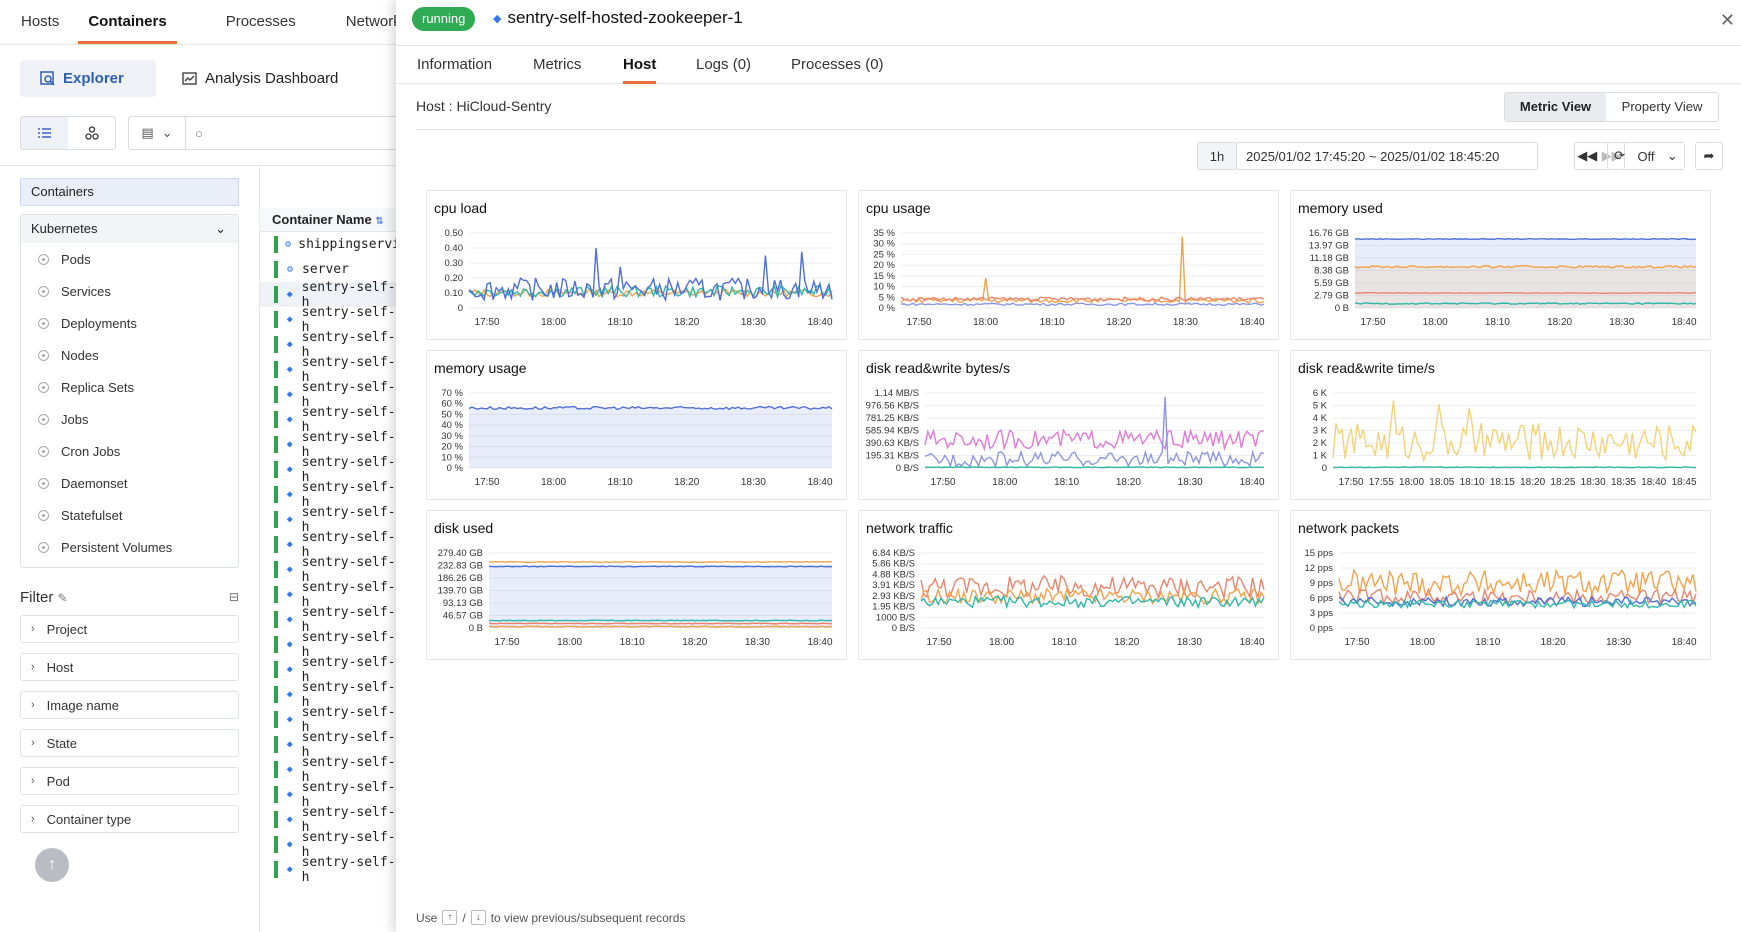  I want to click on sort-icon: ⇅, so click(379, 221).